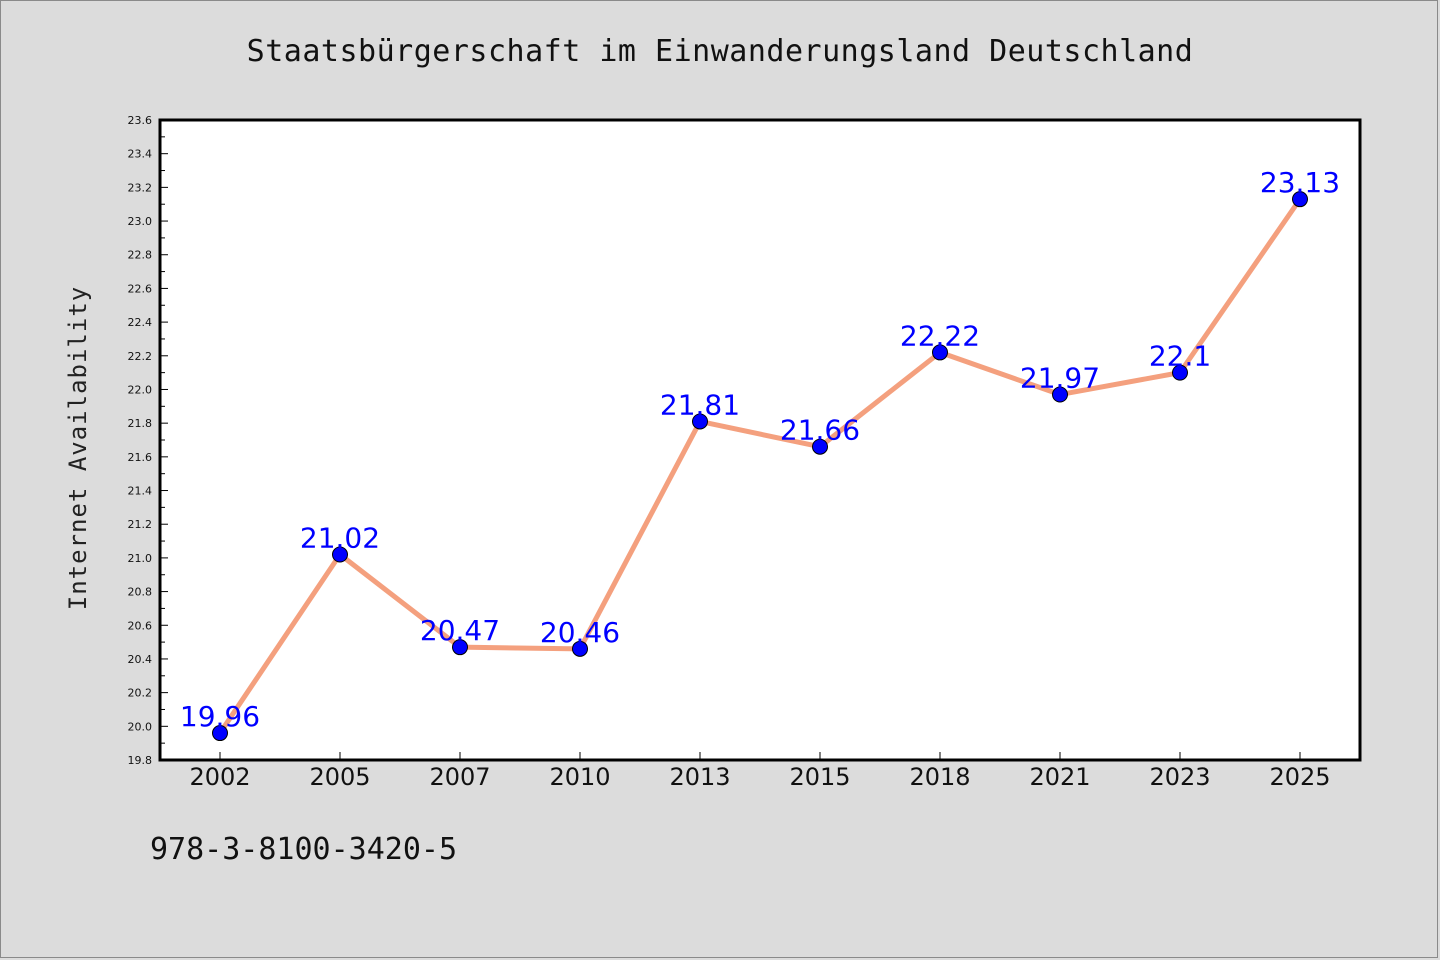  I want to click on y-tick-label: 23.2, so click(140, 187).